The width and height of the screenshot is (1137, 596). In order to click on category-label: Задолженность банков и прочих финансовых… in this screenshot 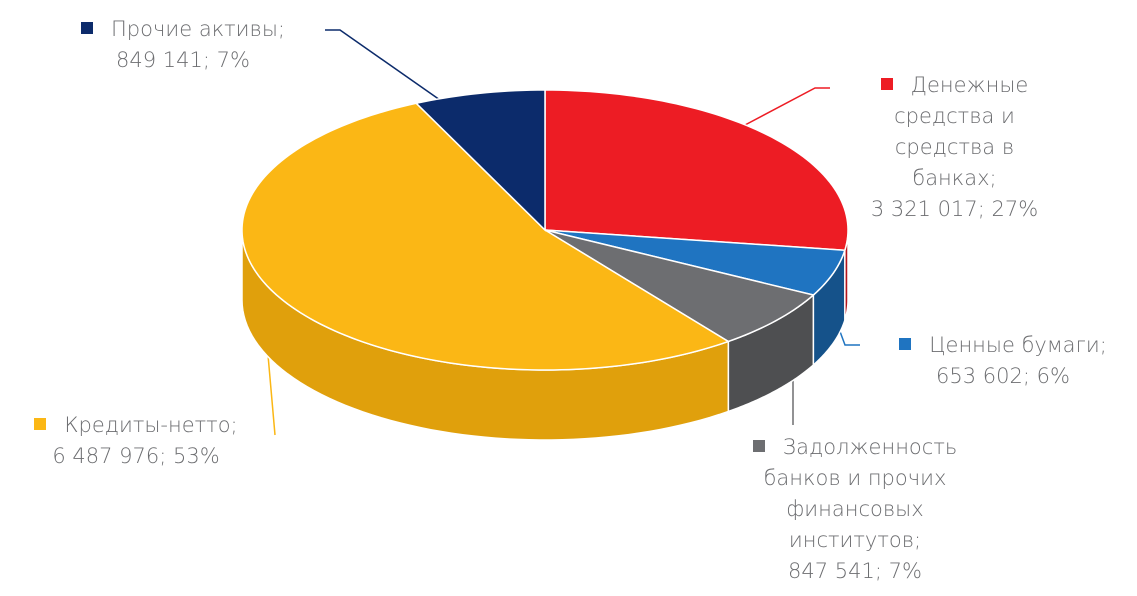, I will do `click(860, 493)`.